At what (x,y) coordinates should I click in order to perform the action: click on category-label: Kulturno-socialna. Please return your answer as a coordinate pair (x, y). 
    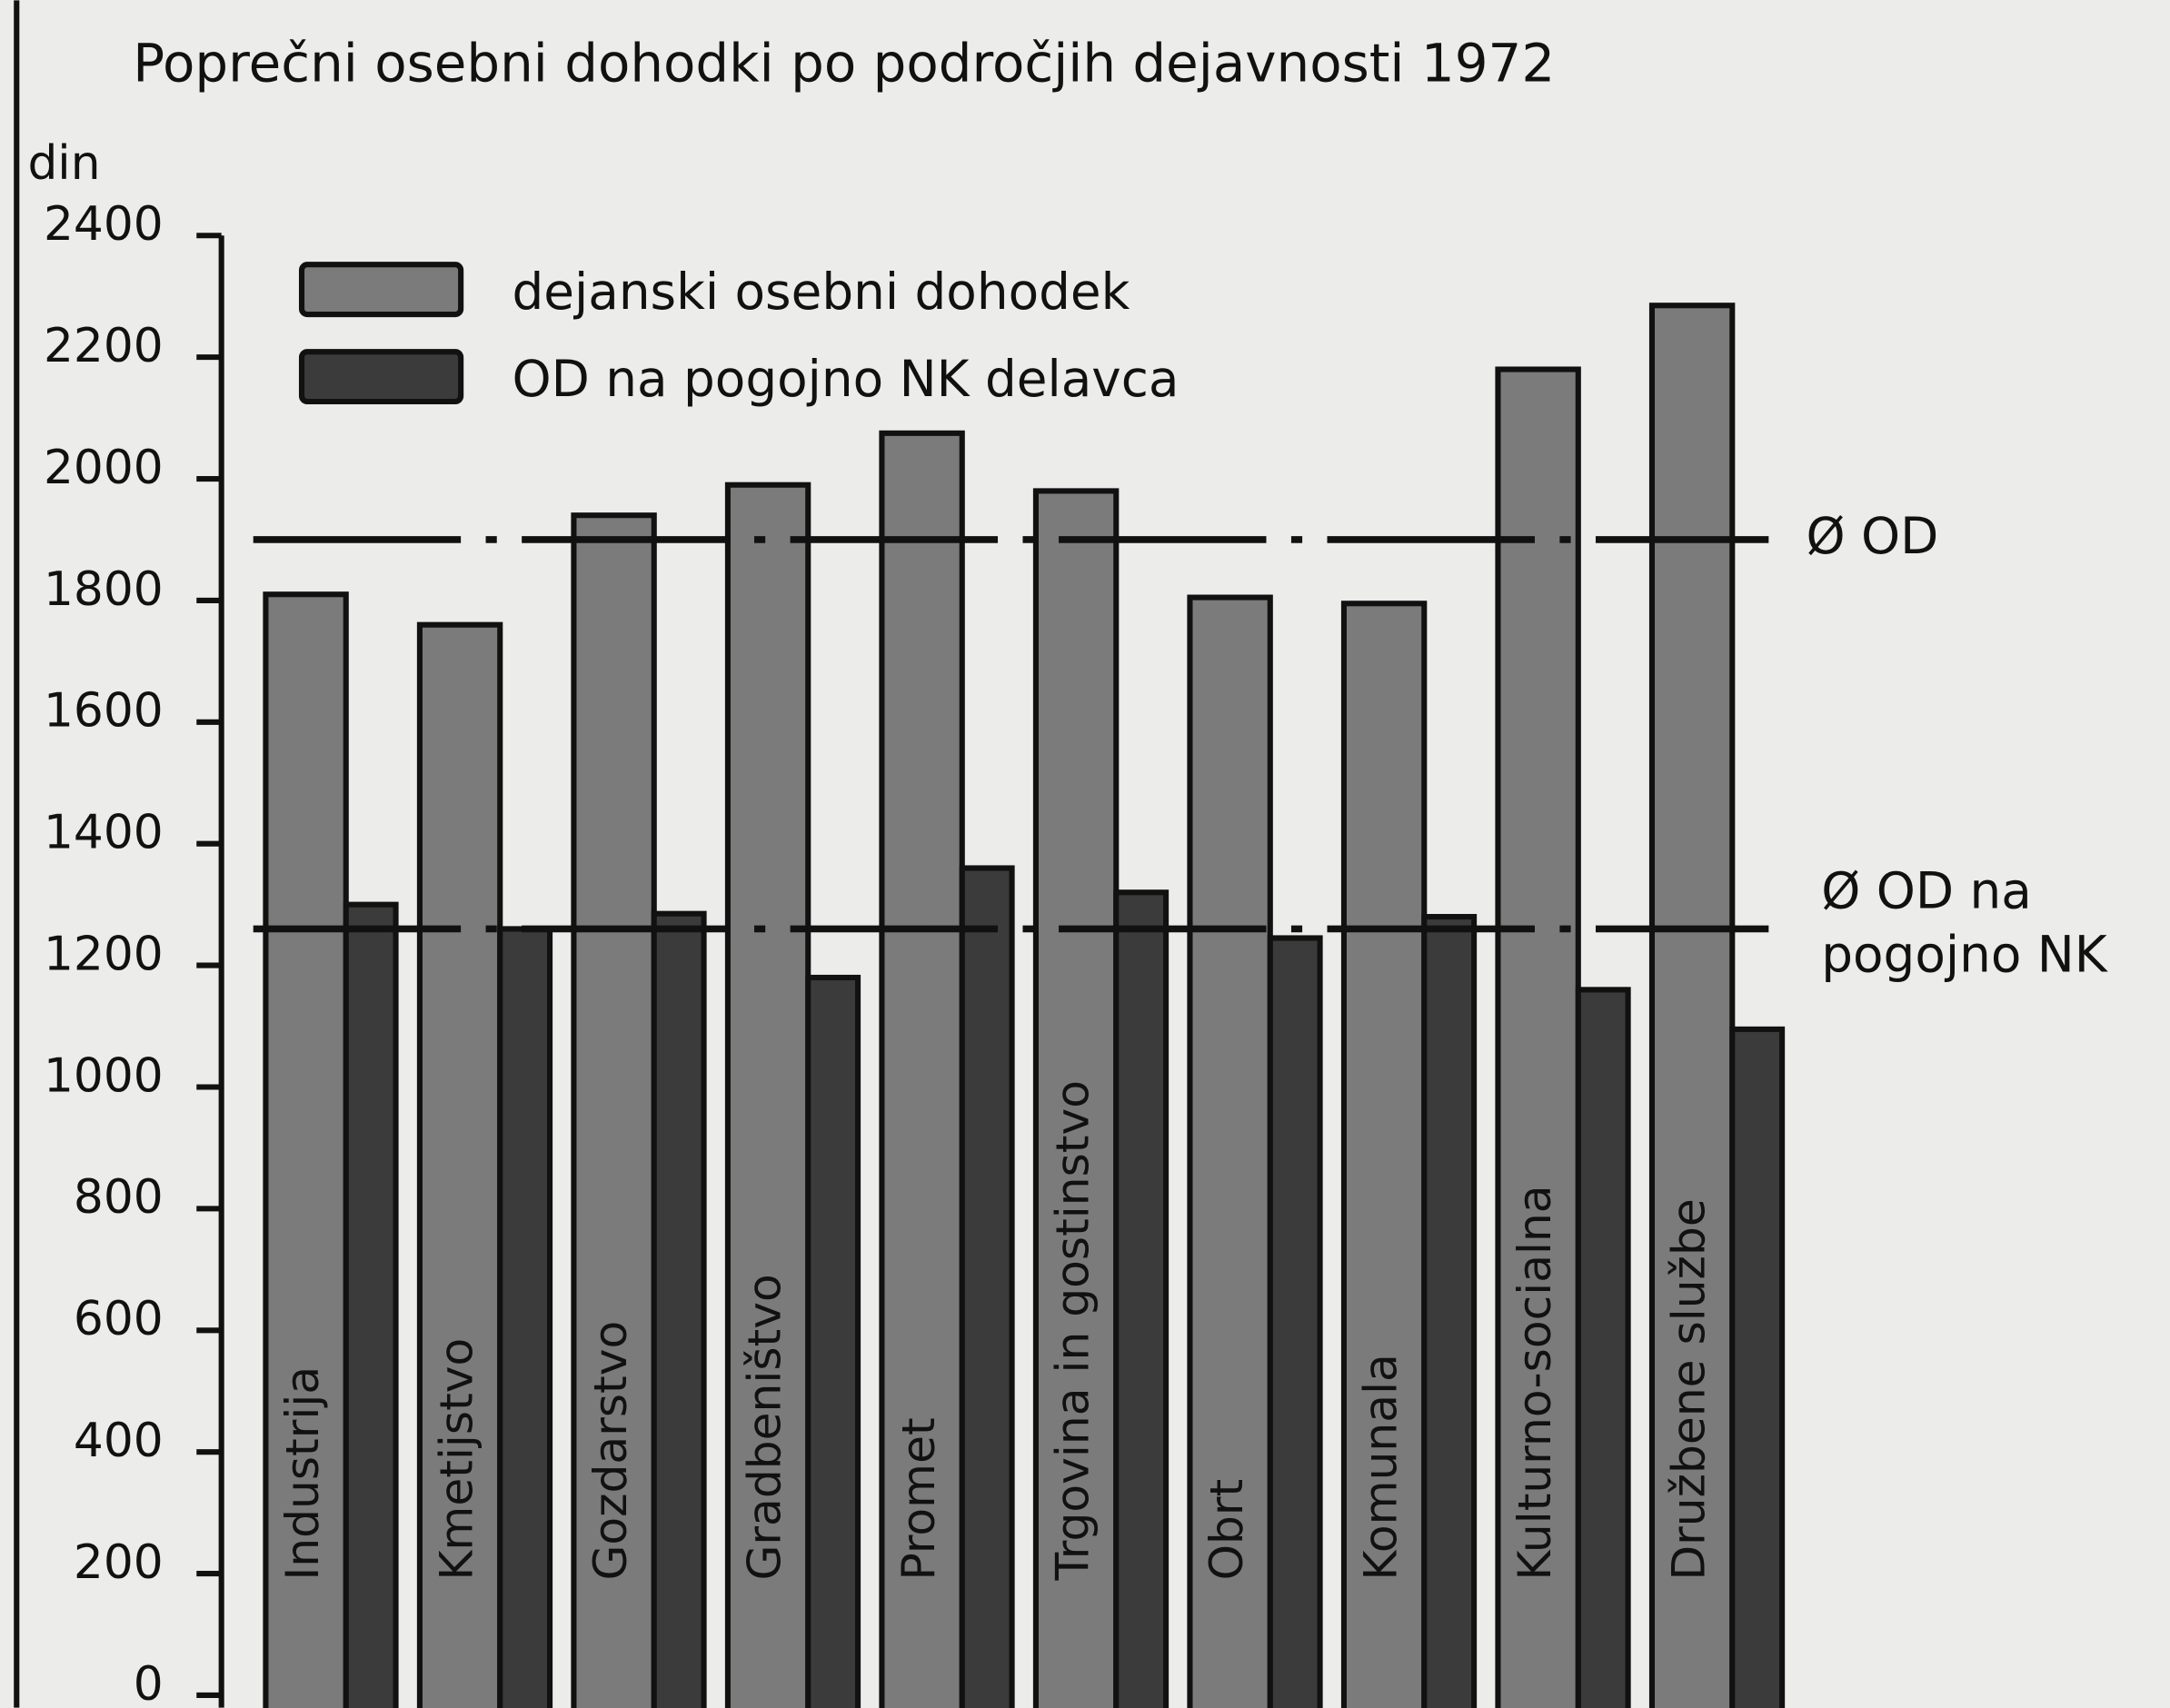
    Looking at the image, I should click on (1534, 1382).